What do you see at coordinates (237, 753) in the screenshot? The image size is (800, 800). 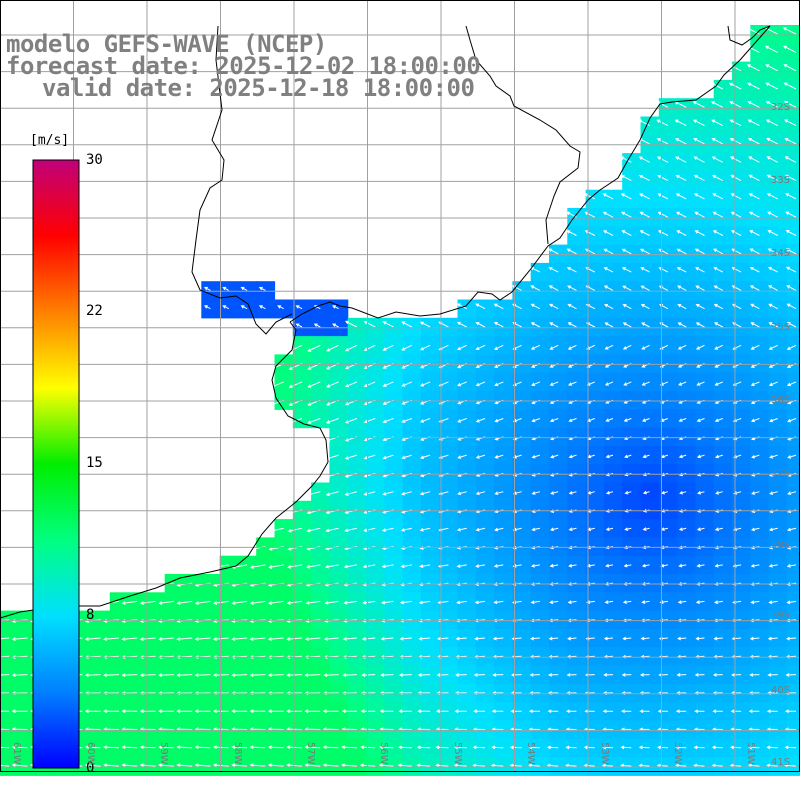 I see `lon-label: 58W` at bounding box center [237, 753].